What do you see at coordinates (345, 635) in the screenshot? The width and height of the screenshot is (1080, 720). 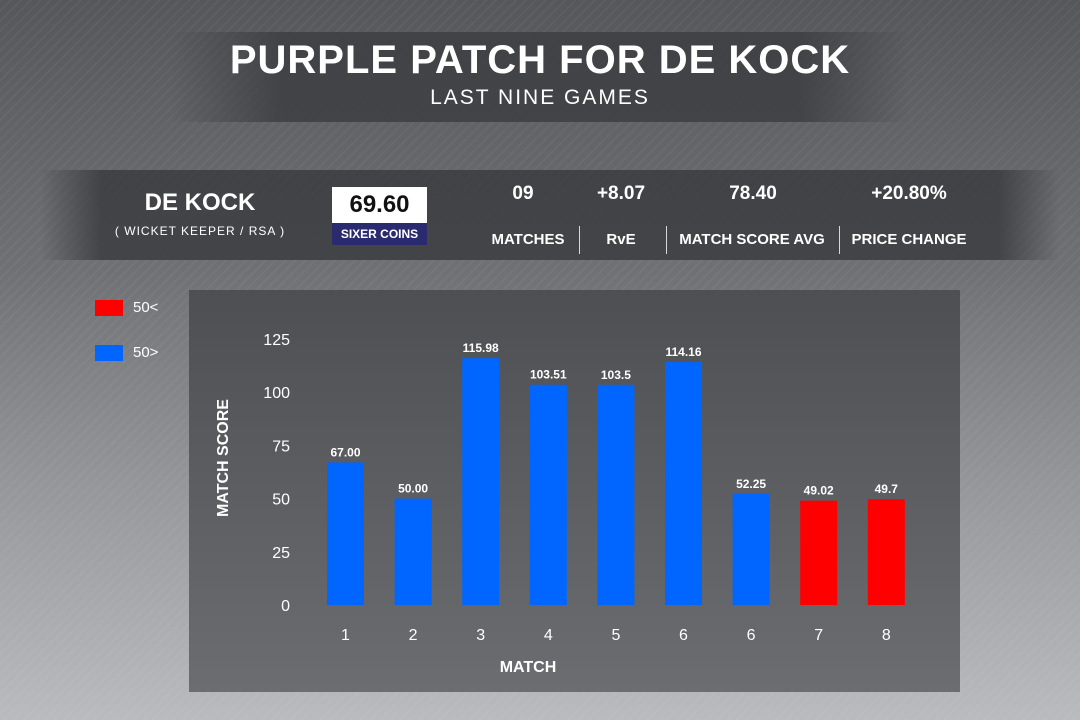 I see `x-tick-label: 1` at bounding box center [345, 635].